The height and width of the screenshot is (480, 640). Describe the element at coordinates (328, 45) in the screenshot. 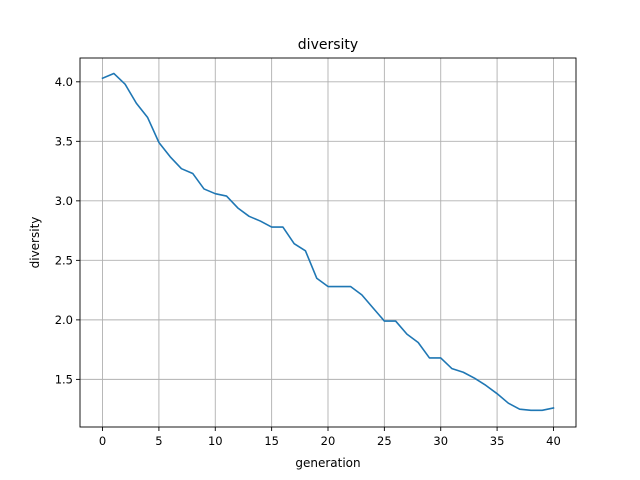

I see `chart-title: diversity` at that location.